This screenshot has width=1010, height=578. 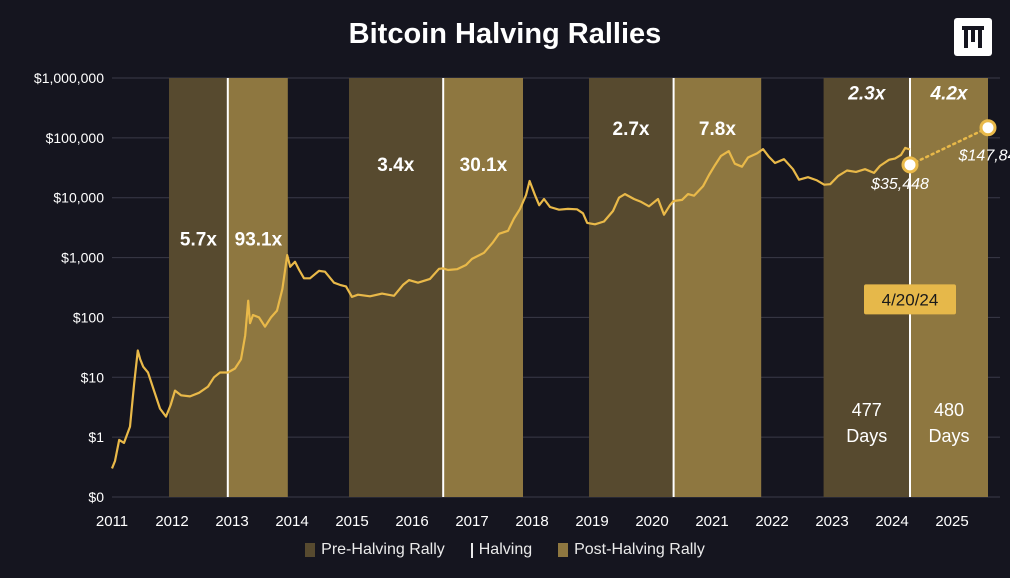 I want to click on multiplier-label: 4.2x, so click(x=949, y=93).